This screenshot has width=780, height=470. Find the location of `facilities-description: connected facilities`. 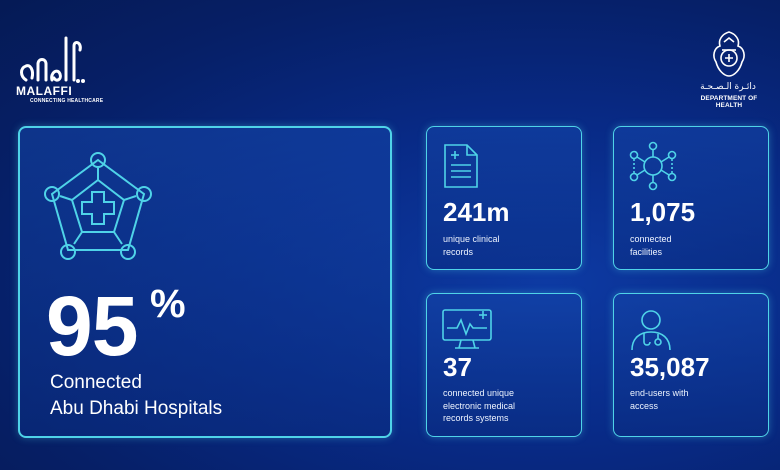

facilities-description: connected facilities is located at coordinates (651, 245).